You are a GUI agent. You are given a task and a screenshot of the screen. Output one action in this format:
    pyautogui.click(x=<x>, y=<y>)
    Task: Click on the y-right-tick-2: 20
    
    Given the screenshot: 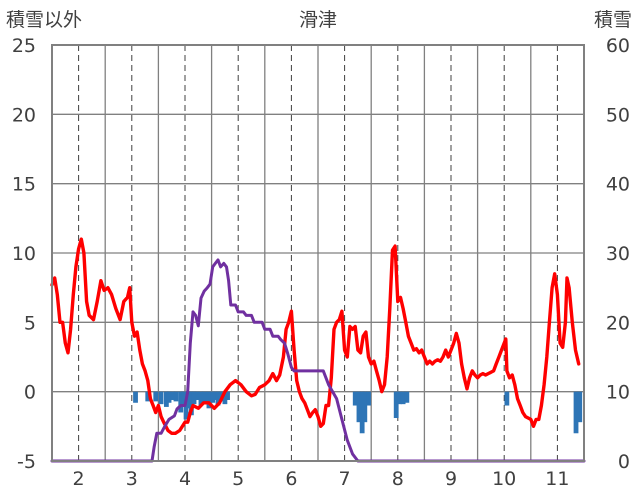 What is the action you would take?
    pyautogui.click(x=618, y=323)
    